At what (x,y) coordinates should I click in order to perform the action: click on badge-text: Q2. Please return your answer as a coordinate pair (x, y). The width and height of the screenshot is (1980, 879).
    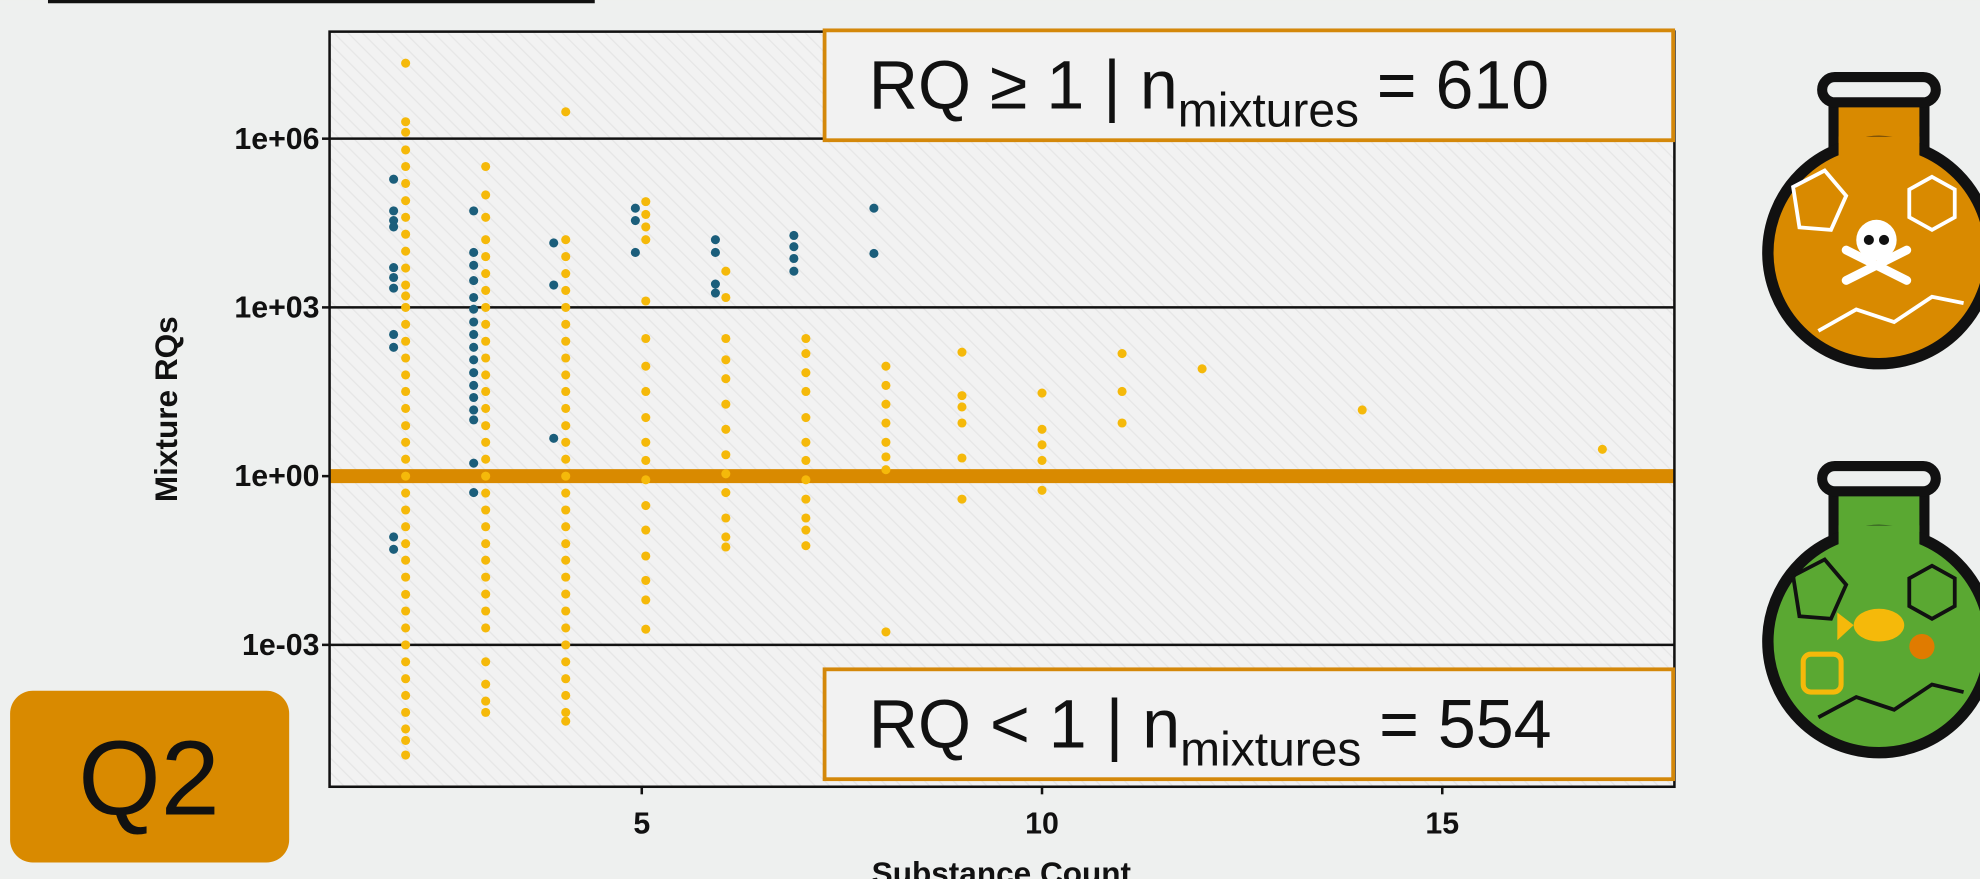
    Looking at the image, I should click on (149, 779).